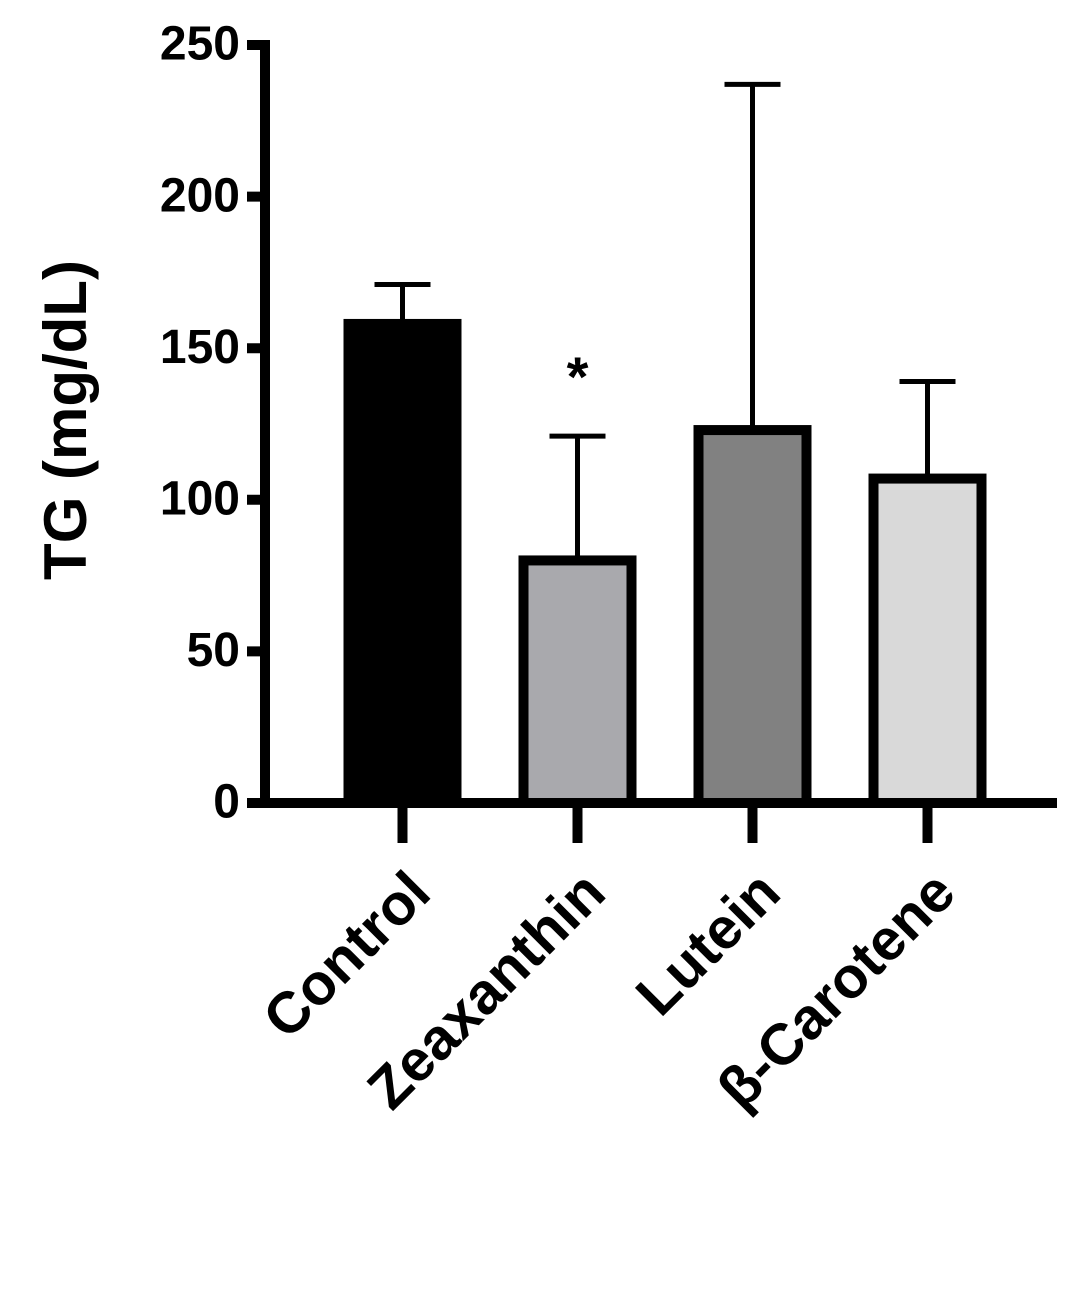  Describe the element at coordinates (226, 802) in the screenshot. I see `y-tick-label: 0` at that location.